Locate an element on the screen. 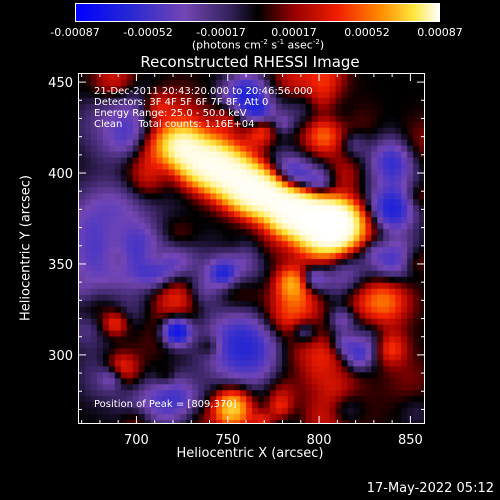 The height and width of the screenshot is (500, 500). info-clean-counts: Clean Total counts: 1.16E+04 is located at coordinates (174, 124).